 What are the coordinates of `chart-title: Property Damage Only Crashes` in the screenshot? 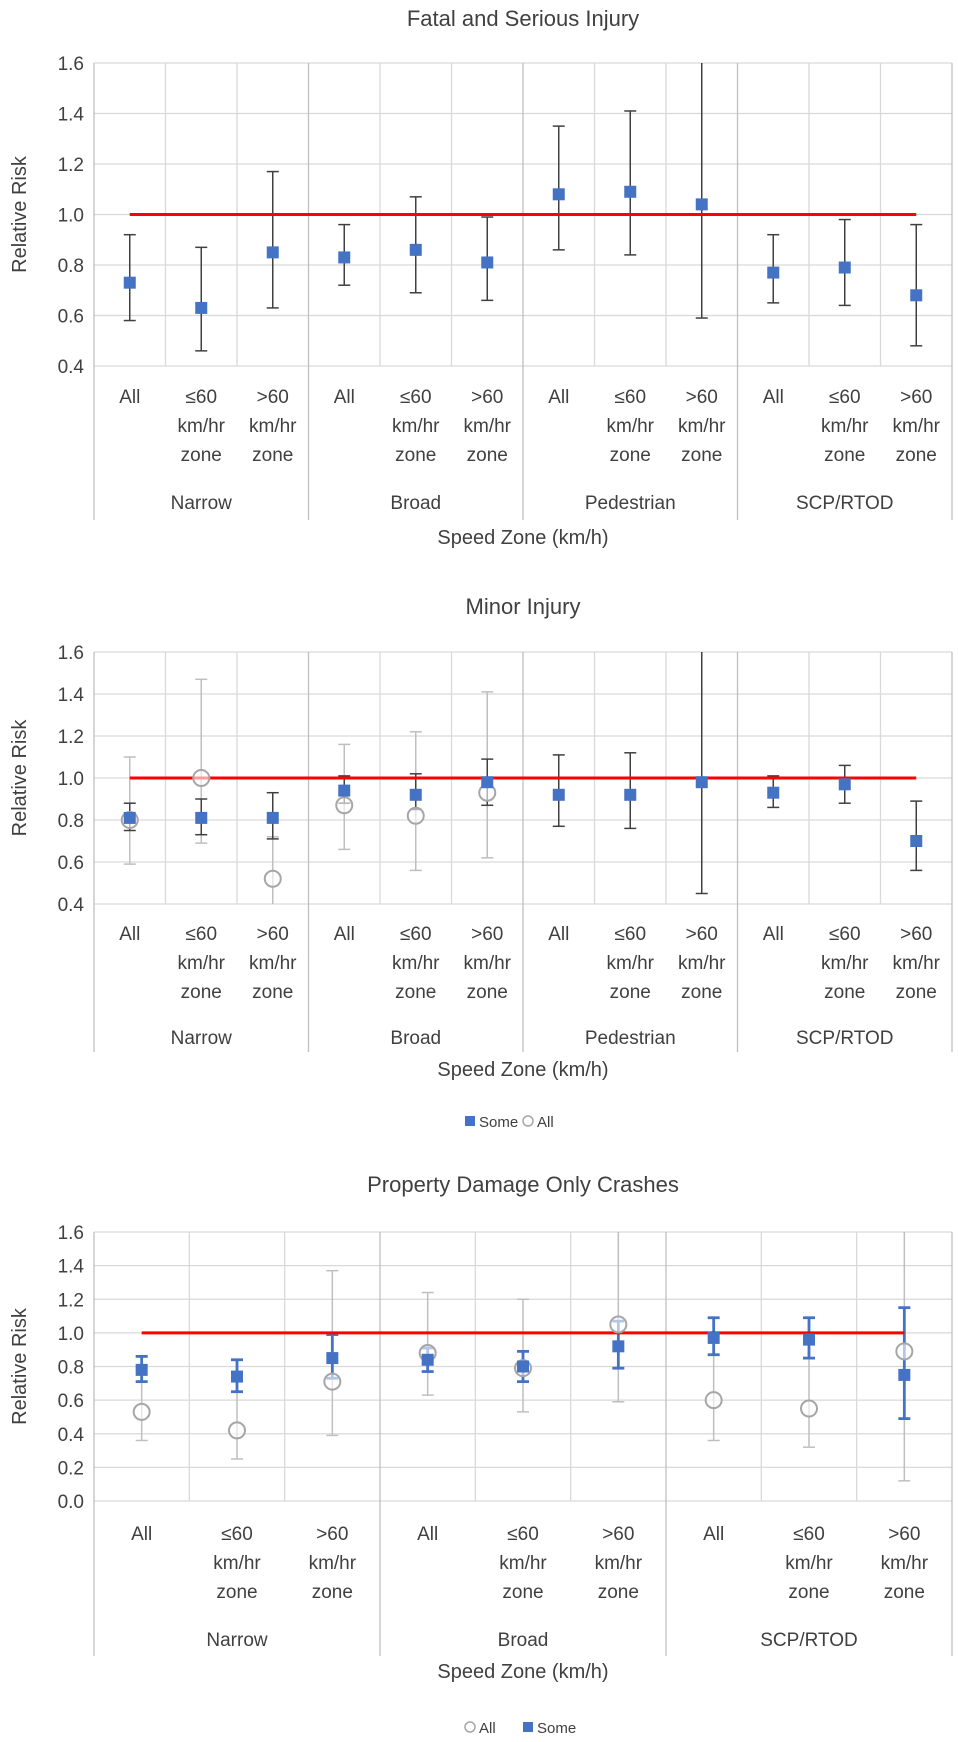 It's located at (523, 1184).